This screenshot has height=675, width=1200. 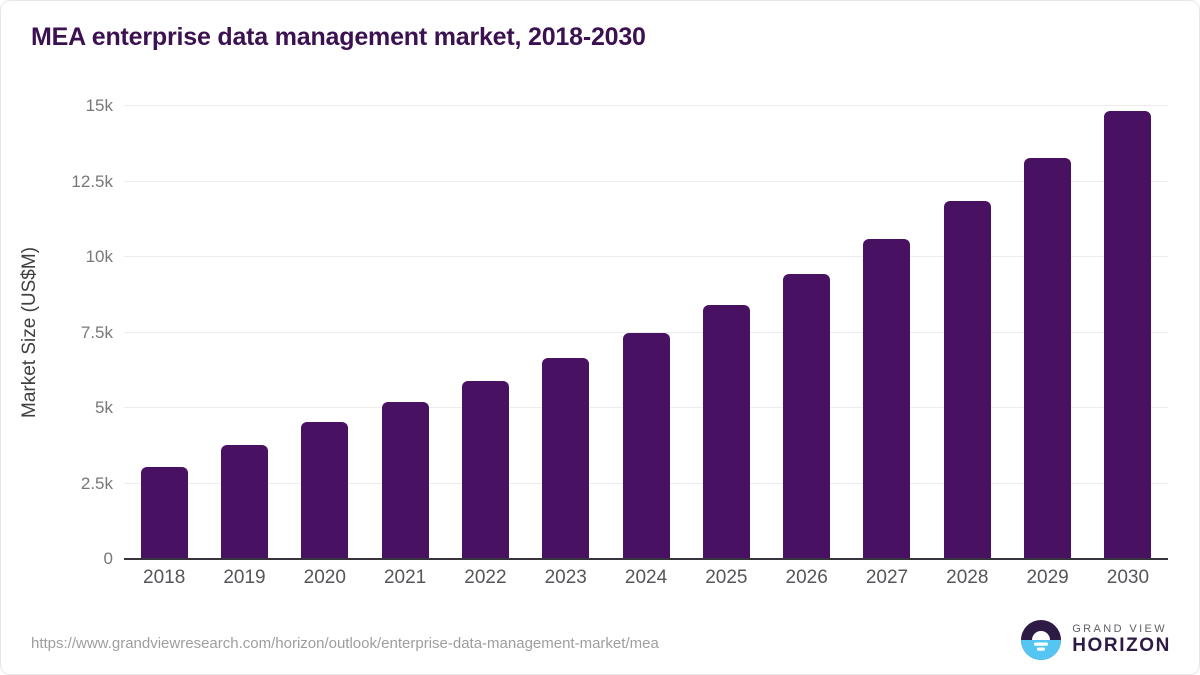 I want to click on y-tick-label-12.5k: 12.5k, so click(x=92, y=181).